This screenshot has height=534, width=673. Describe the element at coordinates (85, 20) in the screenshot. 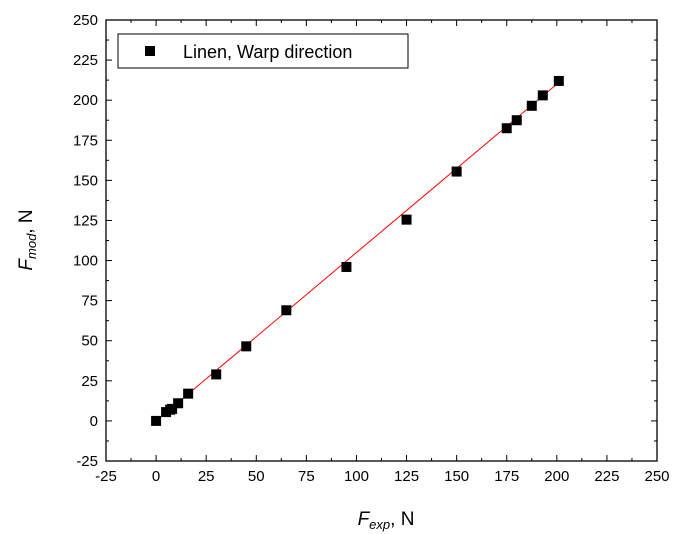

I see `y-tick-label: 250` at that location.